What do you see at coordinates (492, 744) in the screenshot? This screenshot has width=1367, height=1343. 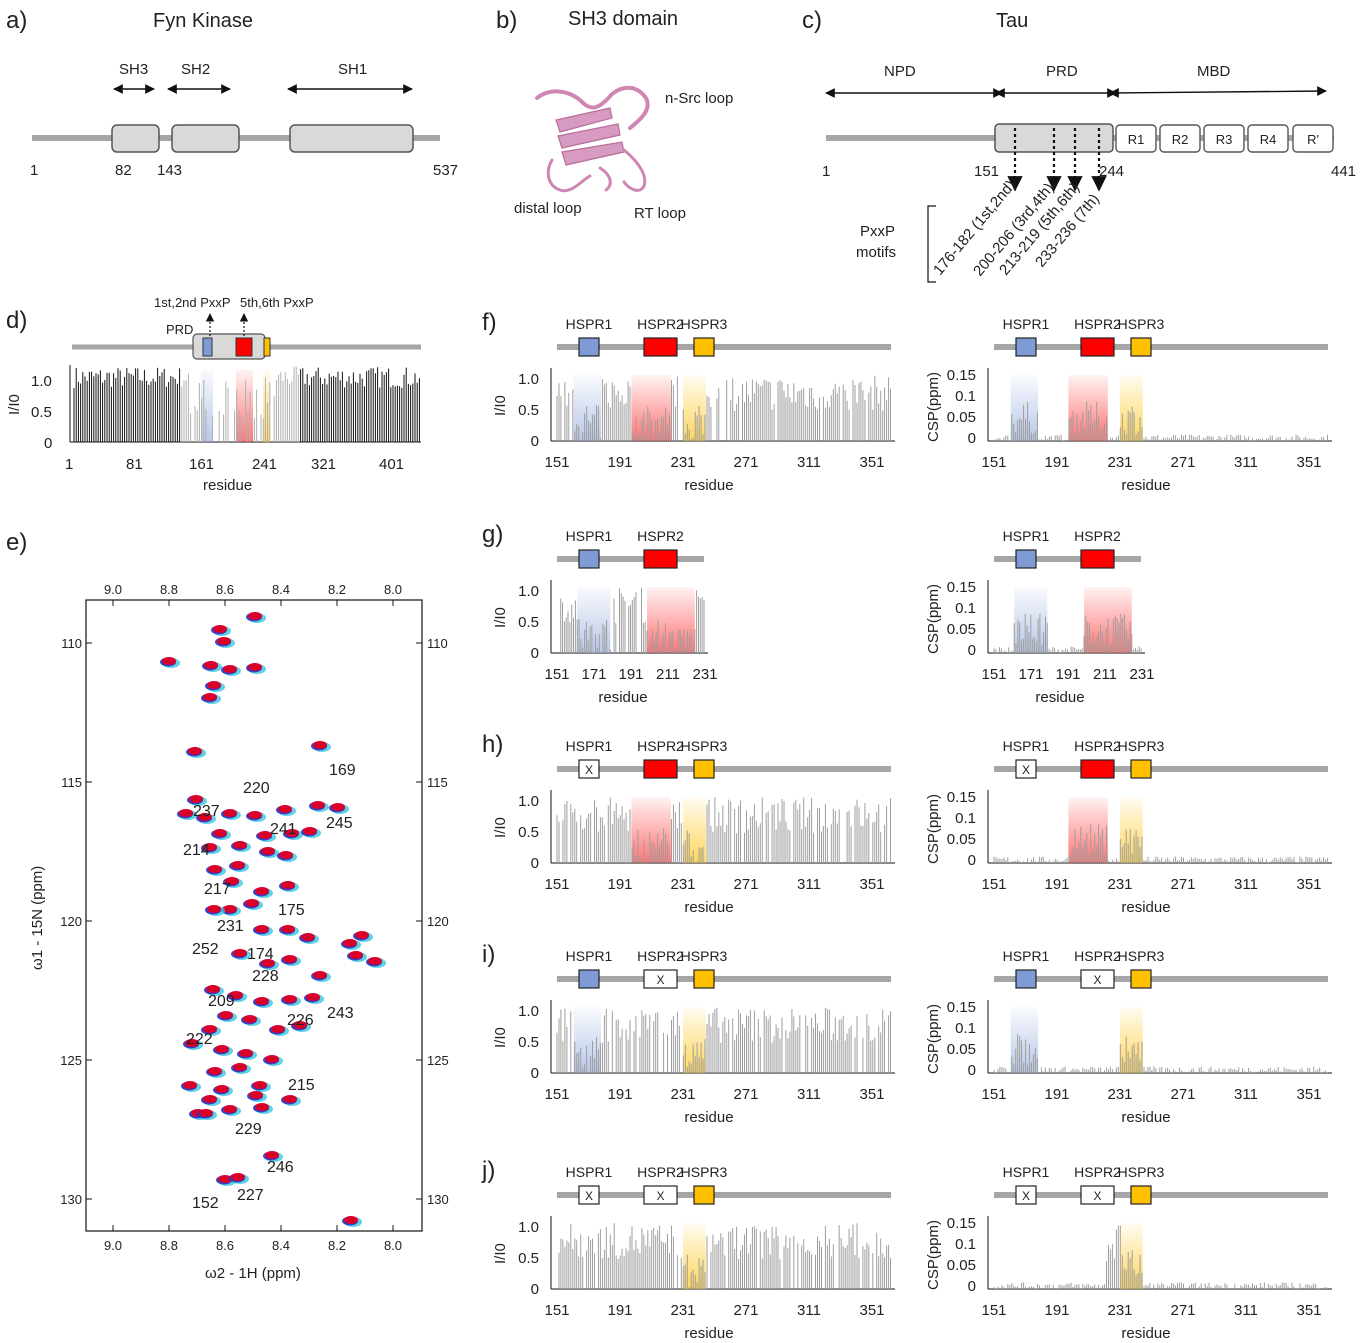 I see `panel-letter: h)` at bounding box center [492, 744].